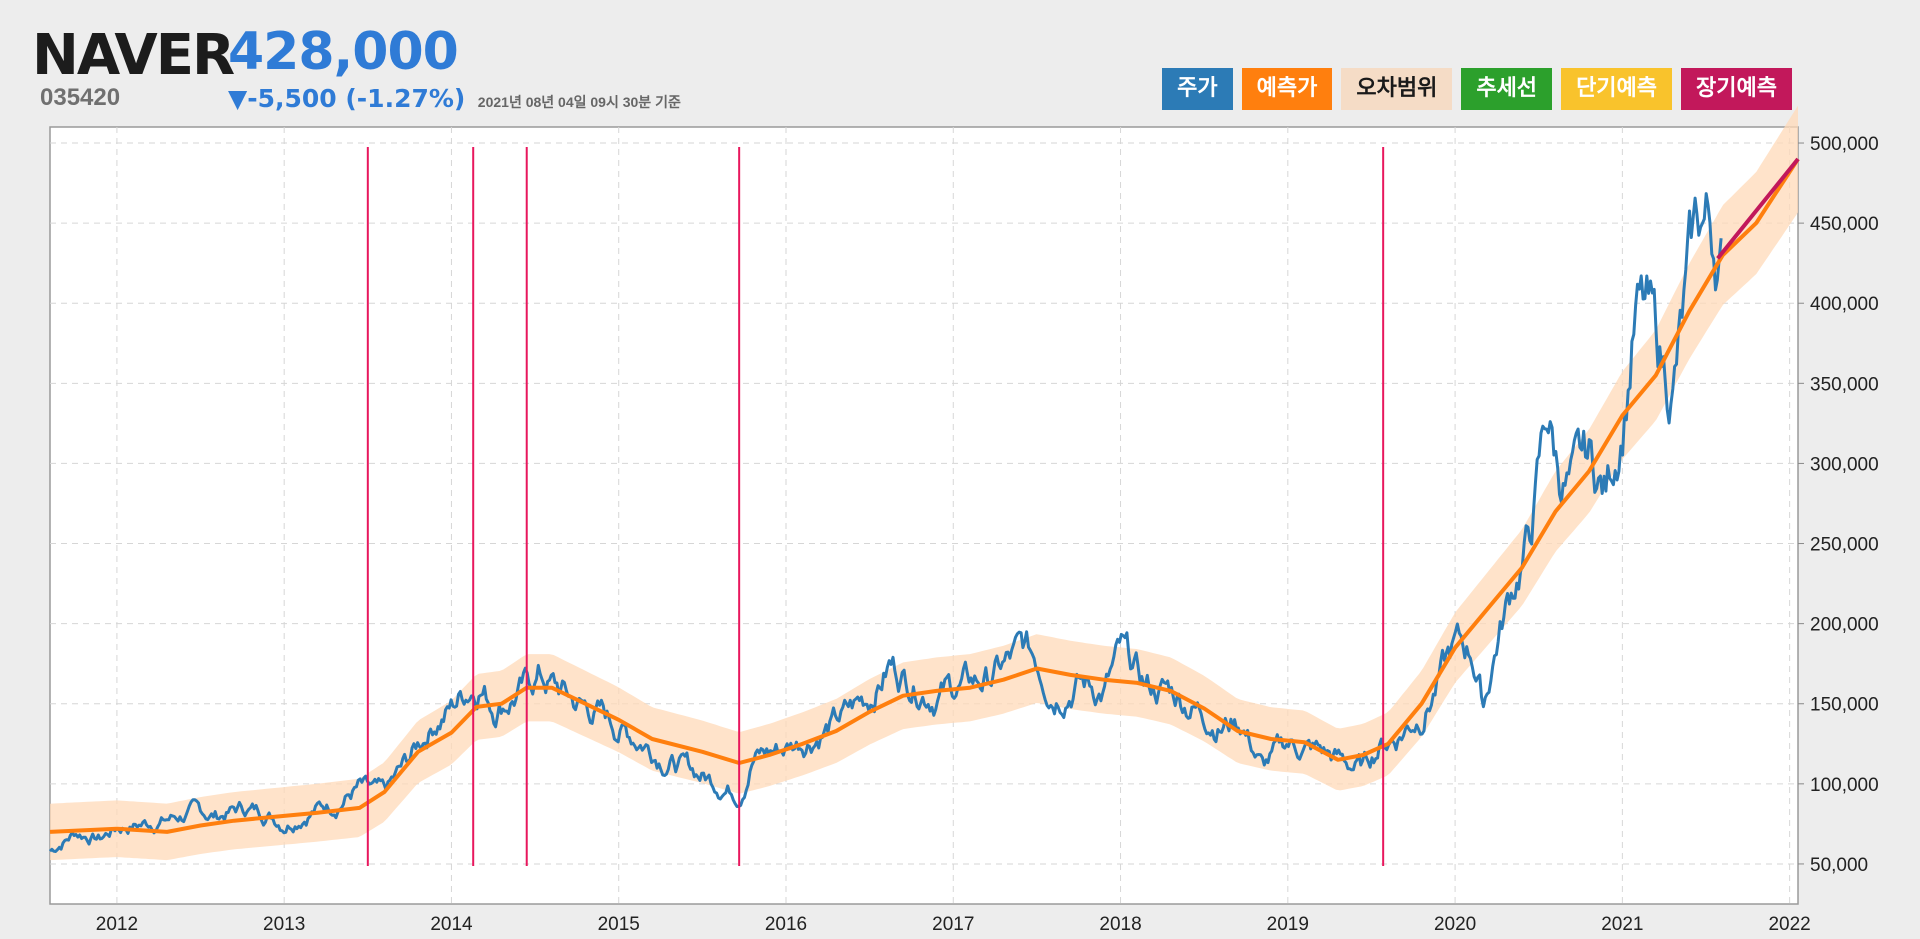  Describe the element at coordinates (1789, 924) in the screenshot. I see `x-tick-label: 2022` at that location.